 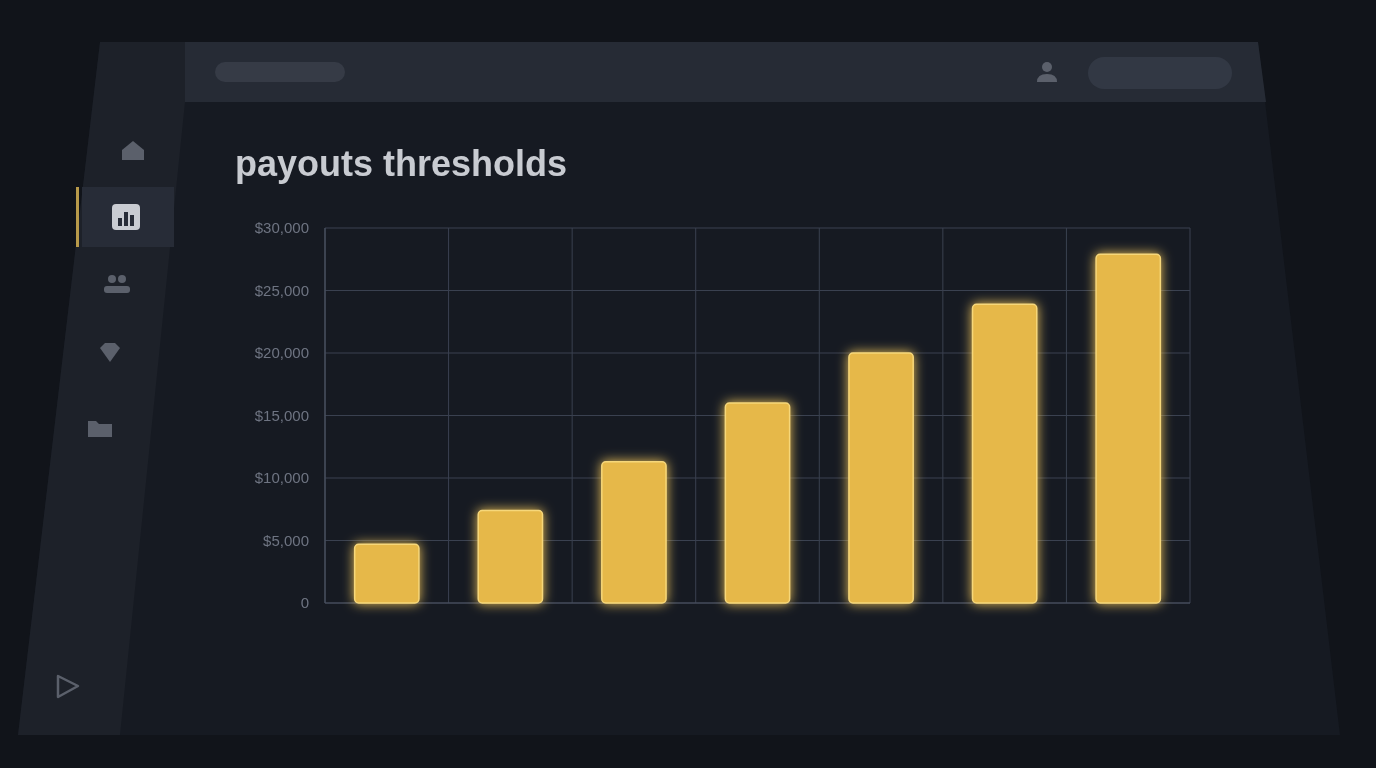 What do you see at coordinates (401, 163) in the screenshot?
I see `chart-title: payouts thresholds` at bounding box center [401, 163].